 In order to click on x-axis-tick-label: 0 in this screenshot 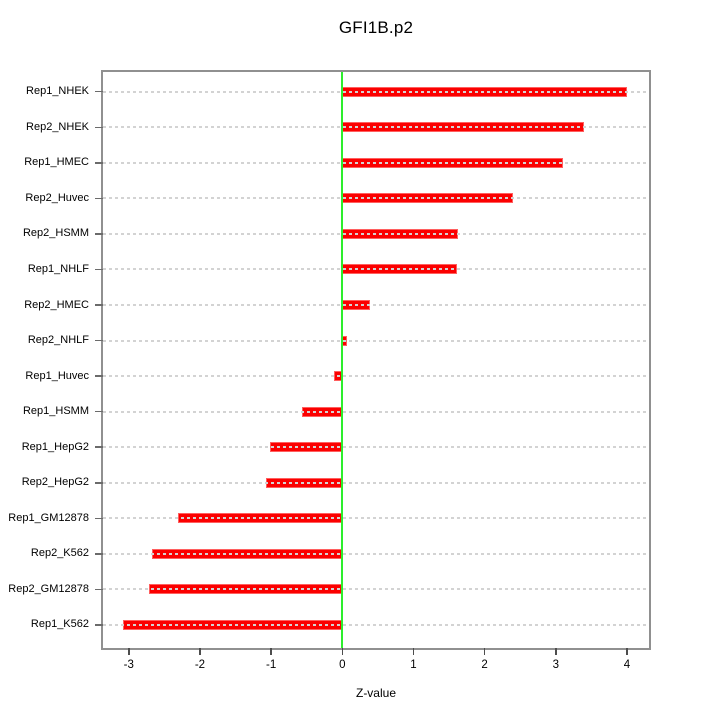, I will do `click(342, 665)`.